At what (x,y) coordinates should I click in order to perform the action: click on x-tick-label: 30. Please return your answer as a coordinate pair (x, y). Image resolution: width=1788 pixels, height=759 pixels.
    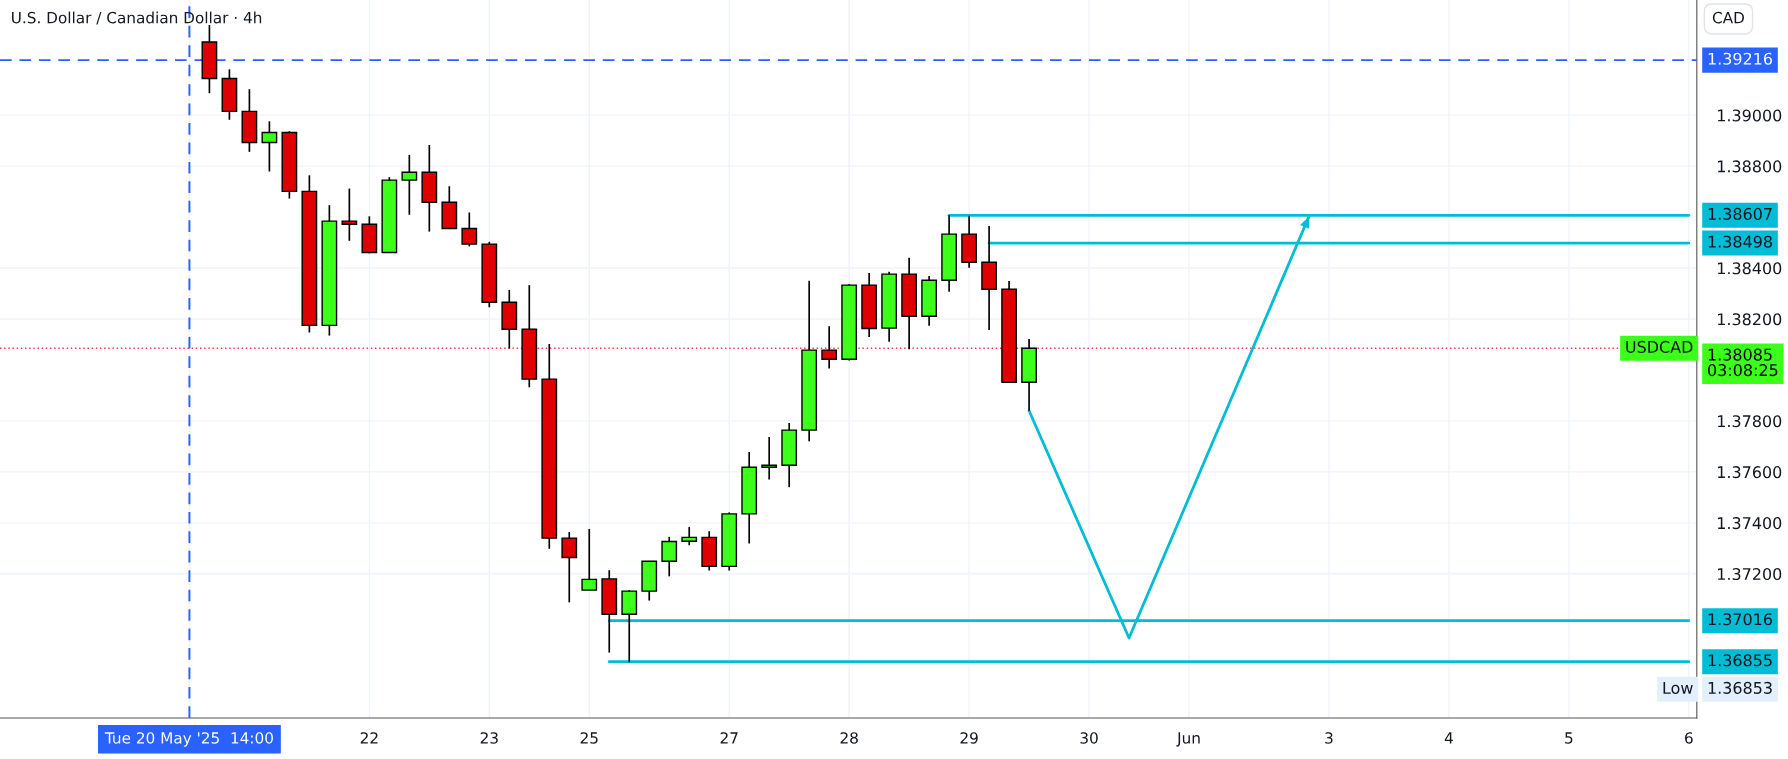
    Looking at the image, I should click on (1089, 738).